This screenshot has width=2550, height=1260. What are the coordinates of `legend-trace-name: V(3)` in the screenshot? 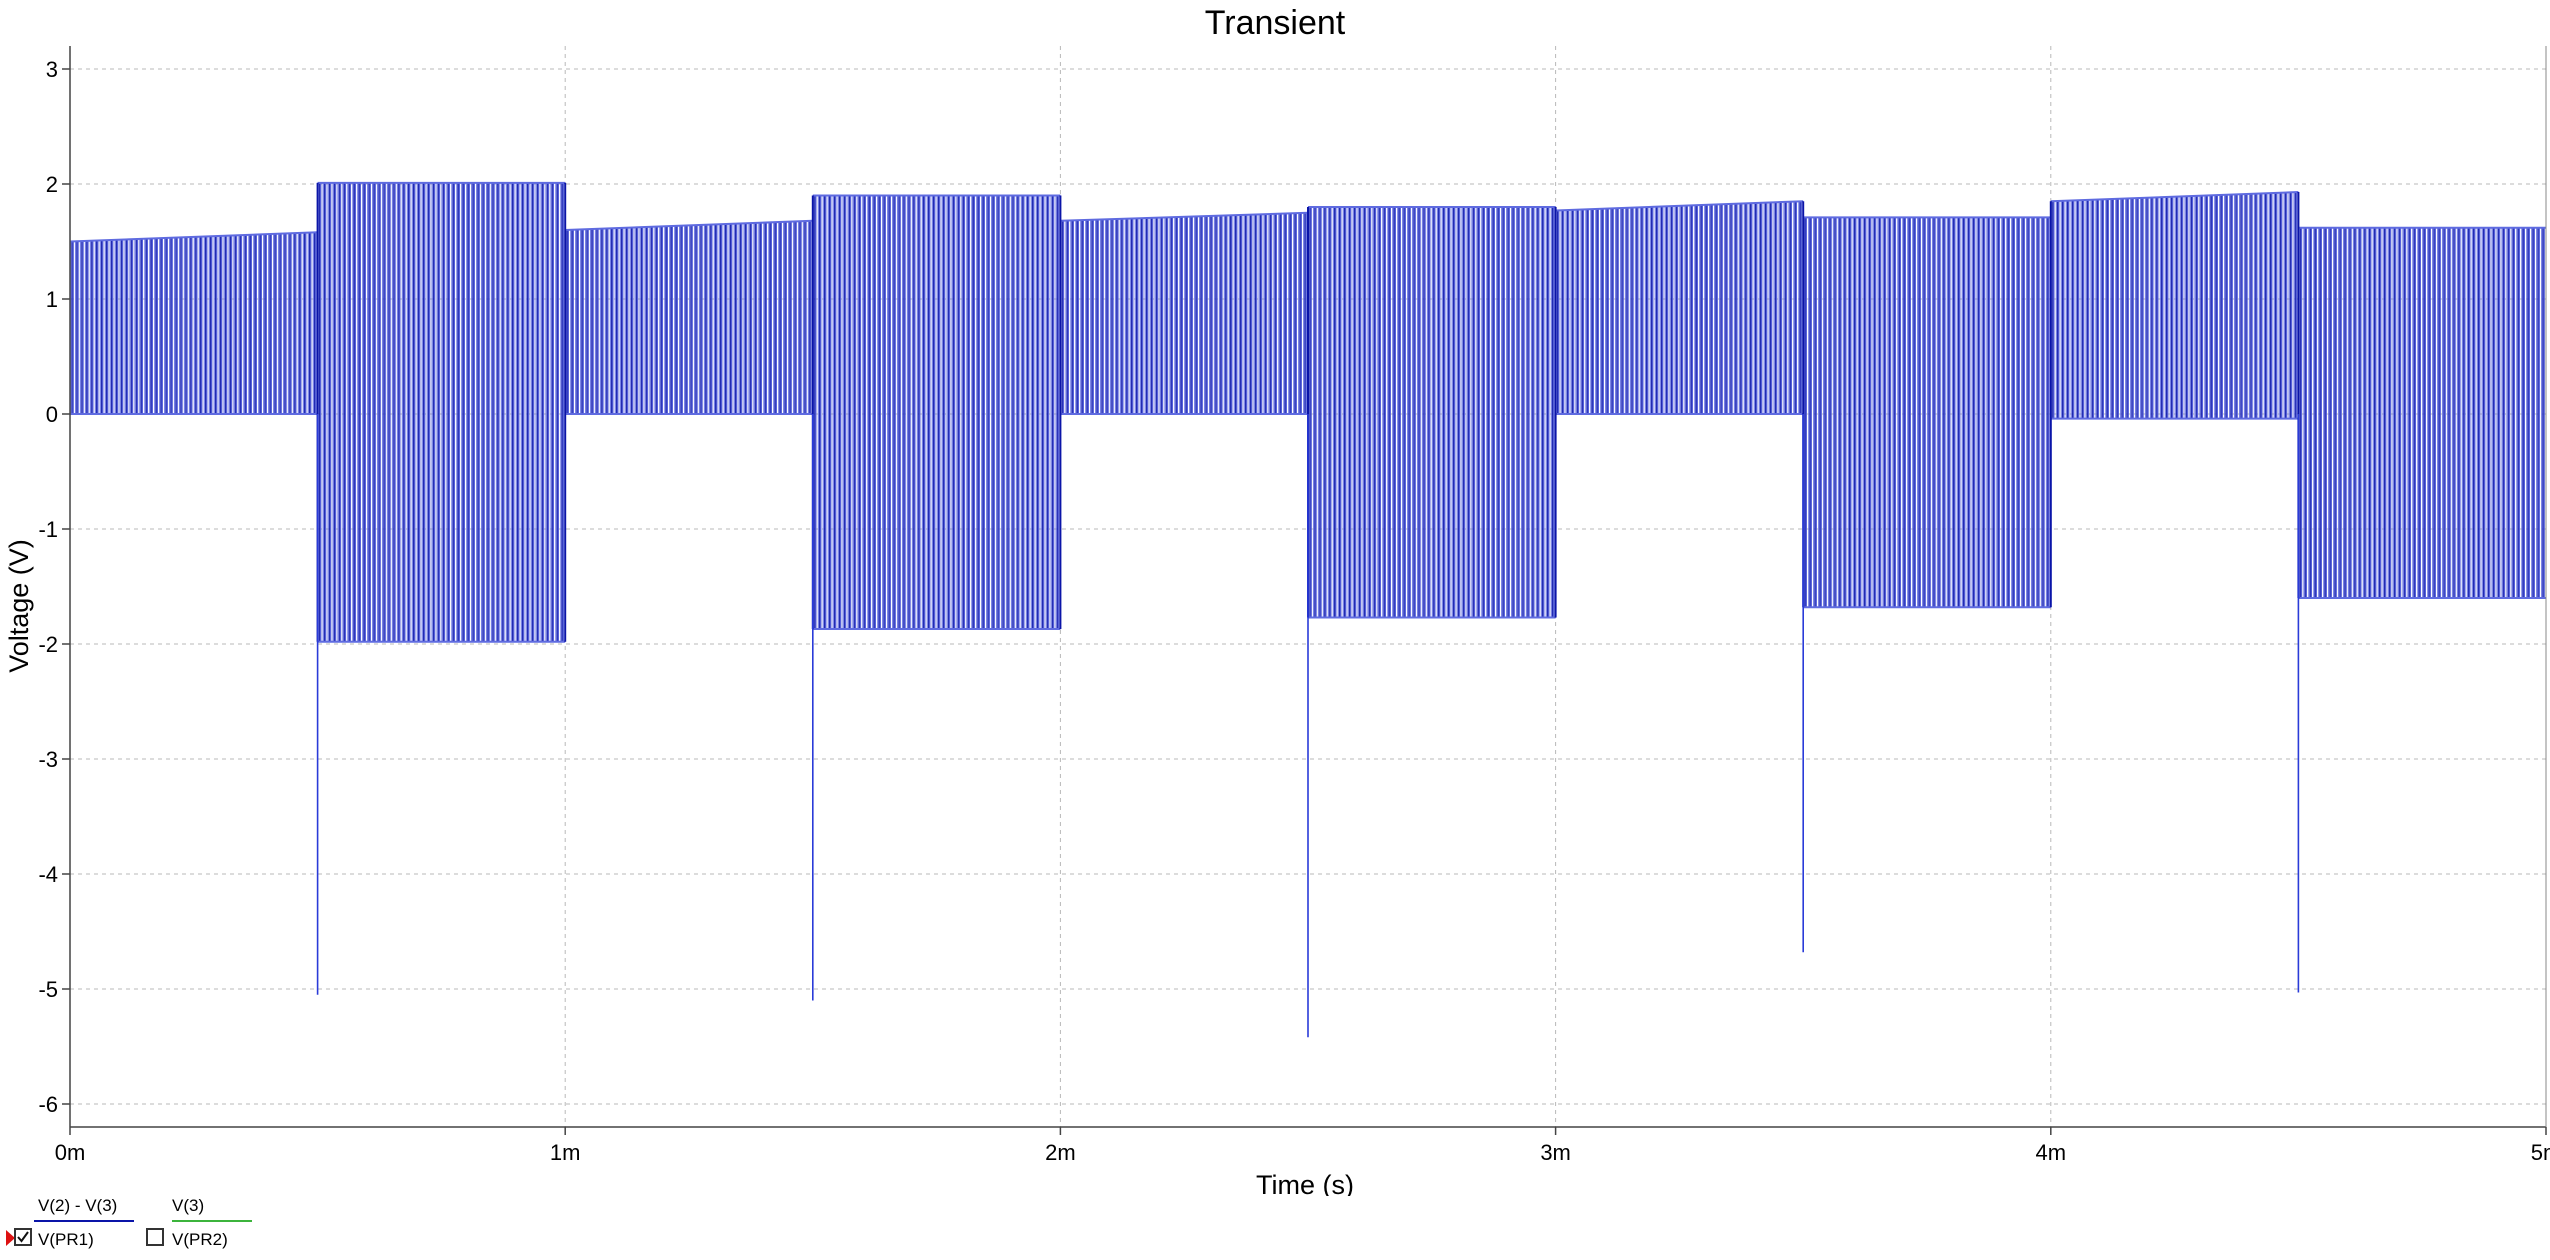 It's located at (188, 1205).